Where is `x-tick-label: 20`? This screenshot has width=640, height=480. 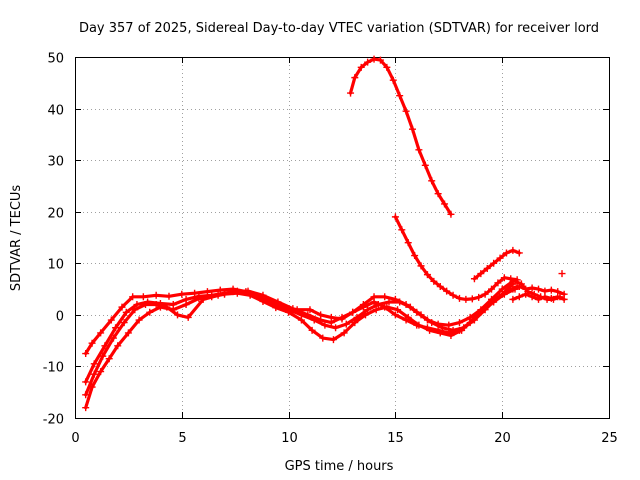 x-tick-label: 20 is located at coordinates (502, 438).